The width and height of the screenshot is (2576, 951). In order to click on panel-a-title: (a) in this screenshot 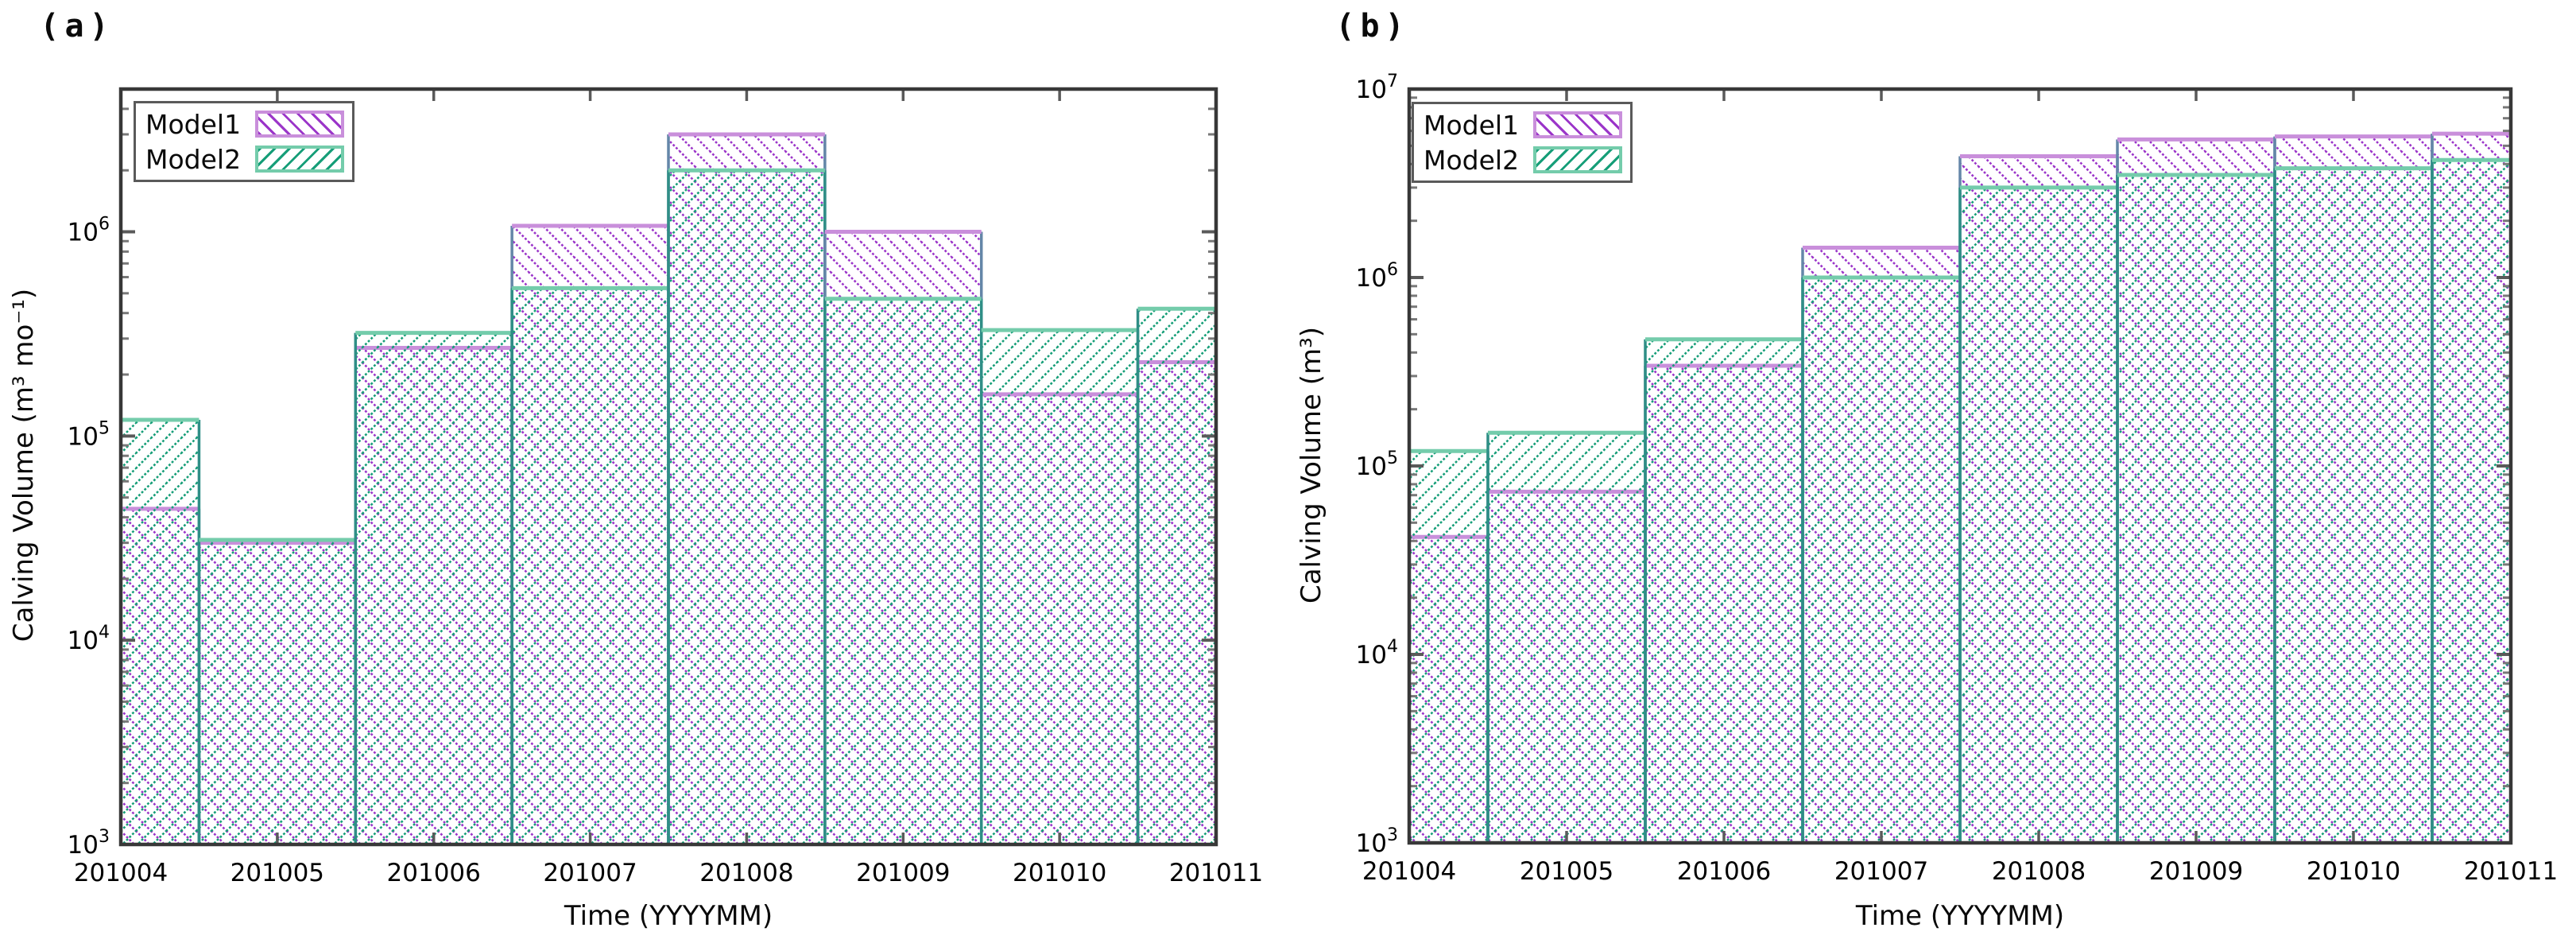, I will do `click(77, 26)`.